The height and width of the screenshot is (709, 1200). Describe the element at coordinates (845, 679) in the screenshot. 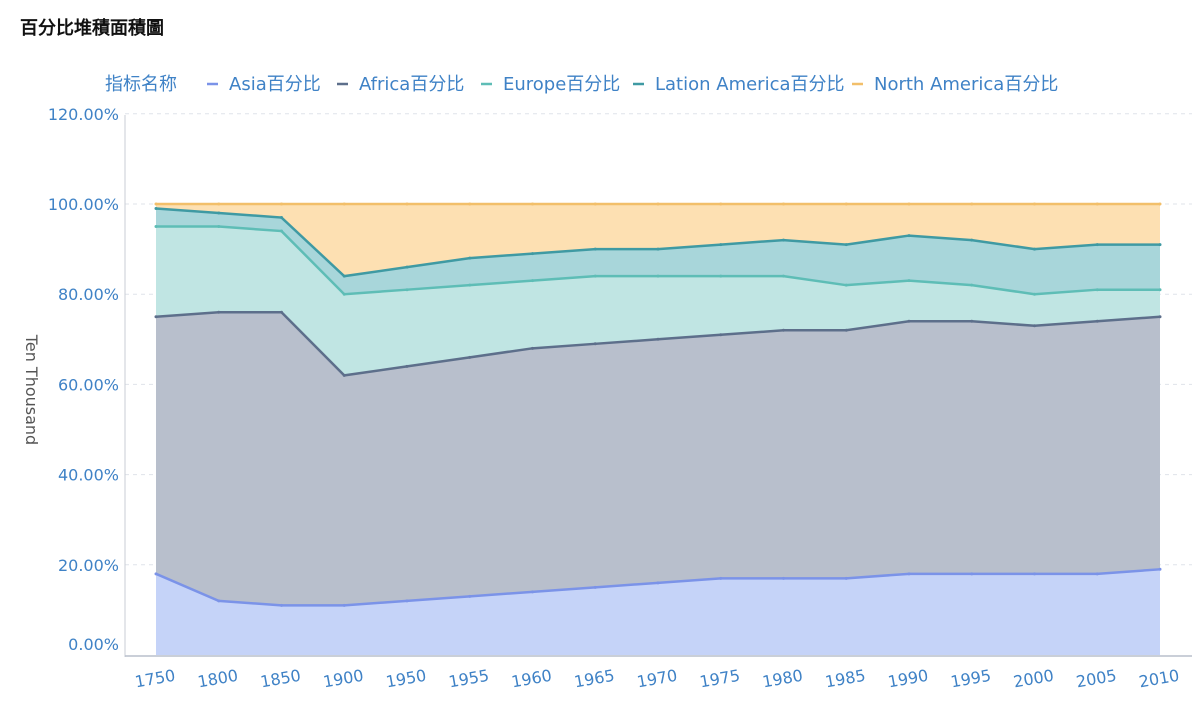

I see `x-tick-label: 1985` at that location.